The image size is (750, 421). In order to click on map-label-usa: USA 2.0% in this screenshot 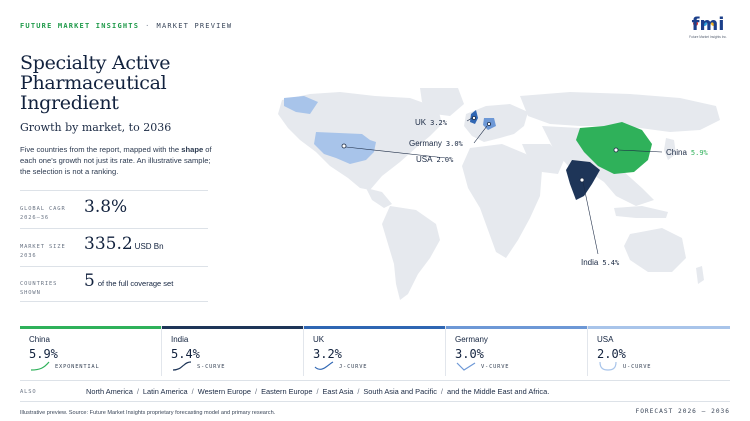, I will do `click(434, 159)`.